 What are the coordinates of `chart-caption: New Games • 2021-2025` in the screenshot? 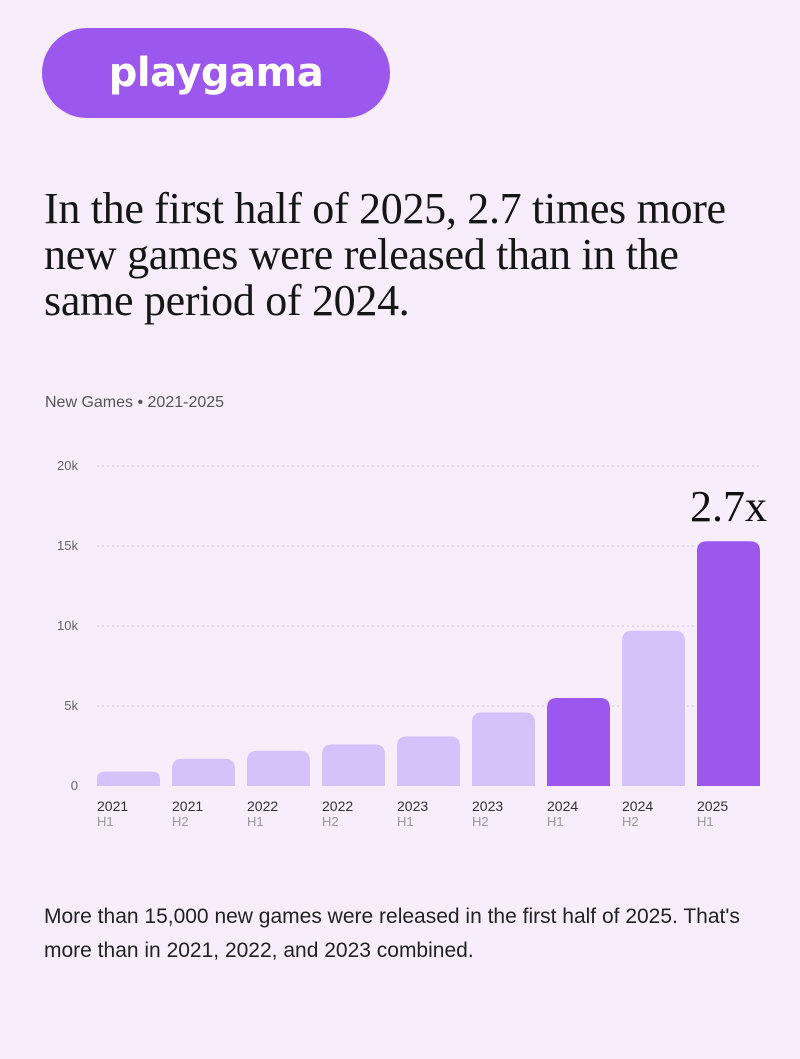 It's located at (135, 402).